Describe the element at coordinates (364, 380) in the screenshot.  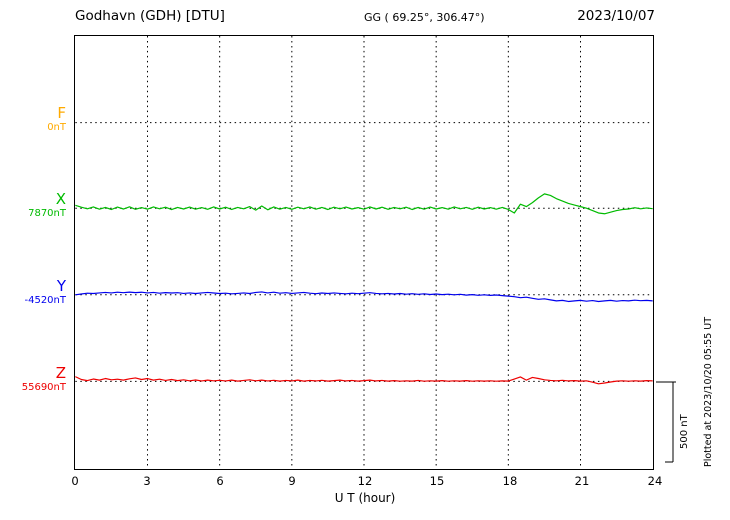
I see `trace-Z` at that location.